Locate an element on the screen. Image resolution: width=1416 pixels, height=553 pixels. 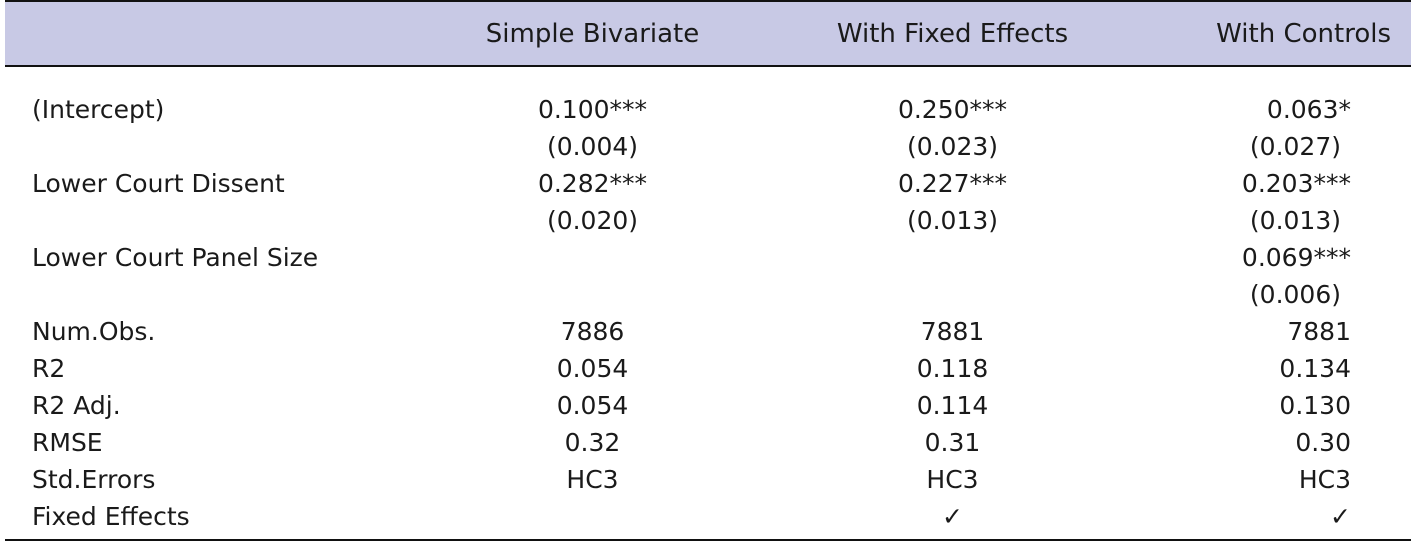
cell-value: 0.063* is located at coordinates (1308, 109).